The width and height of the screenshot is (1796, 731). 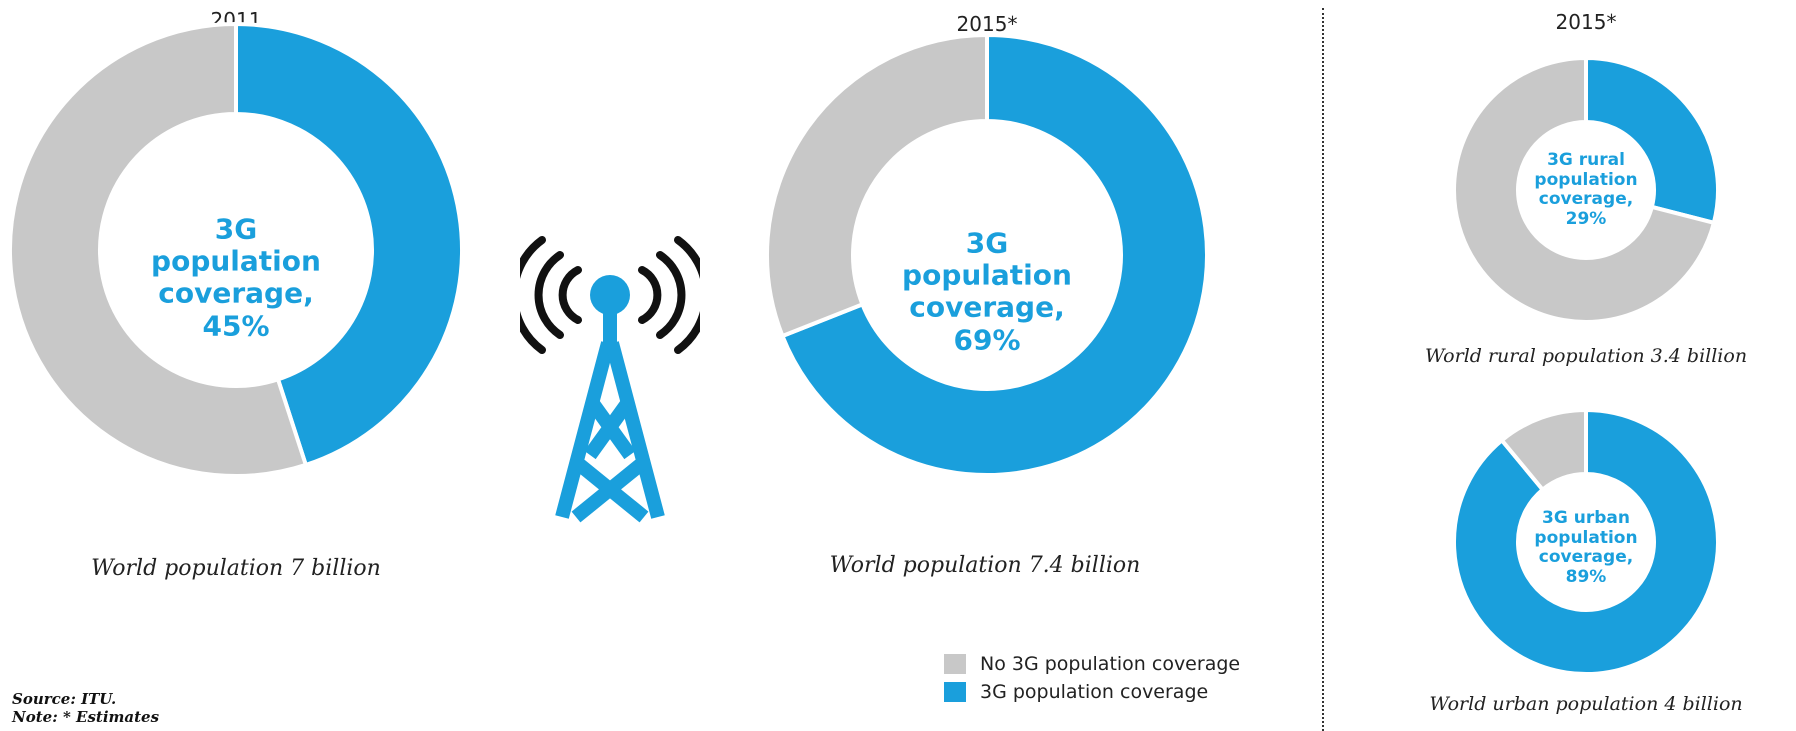 I want to click on chart-1-caption: World population 7 billion, so click(x=236, y=568).